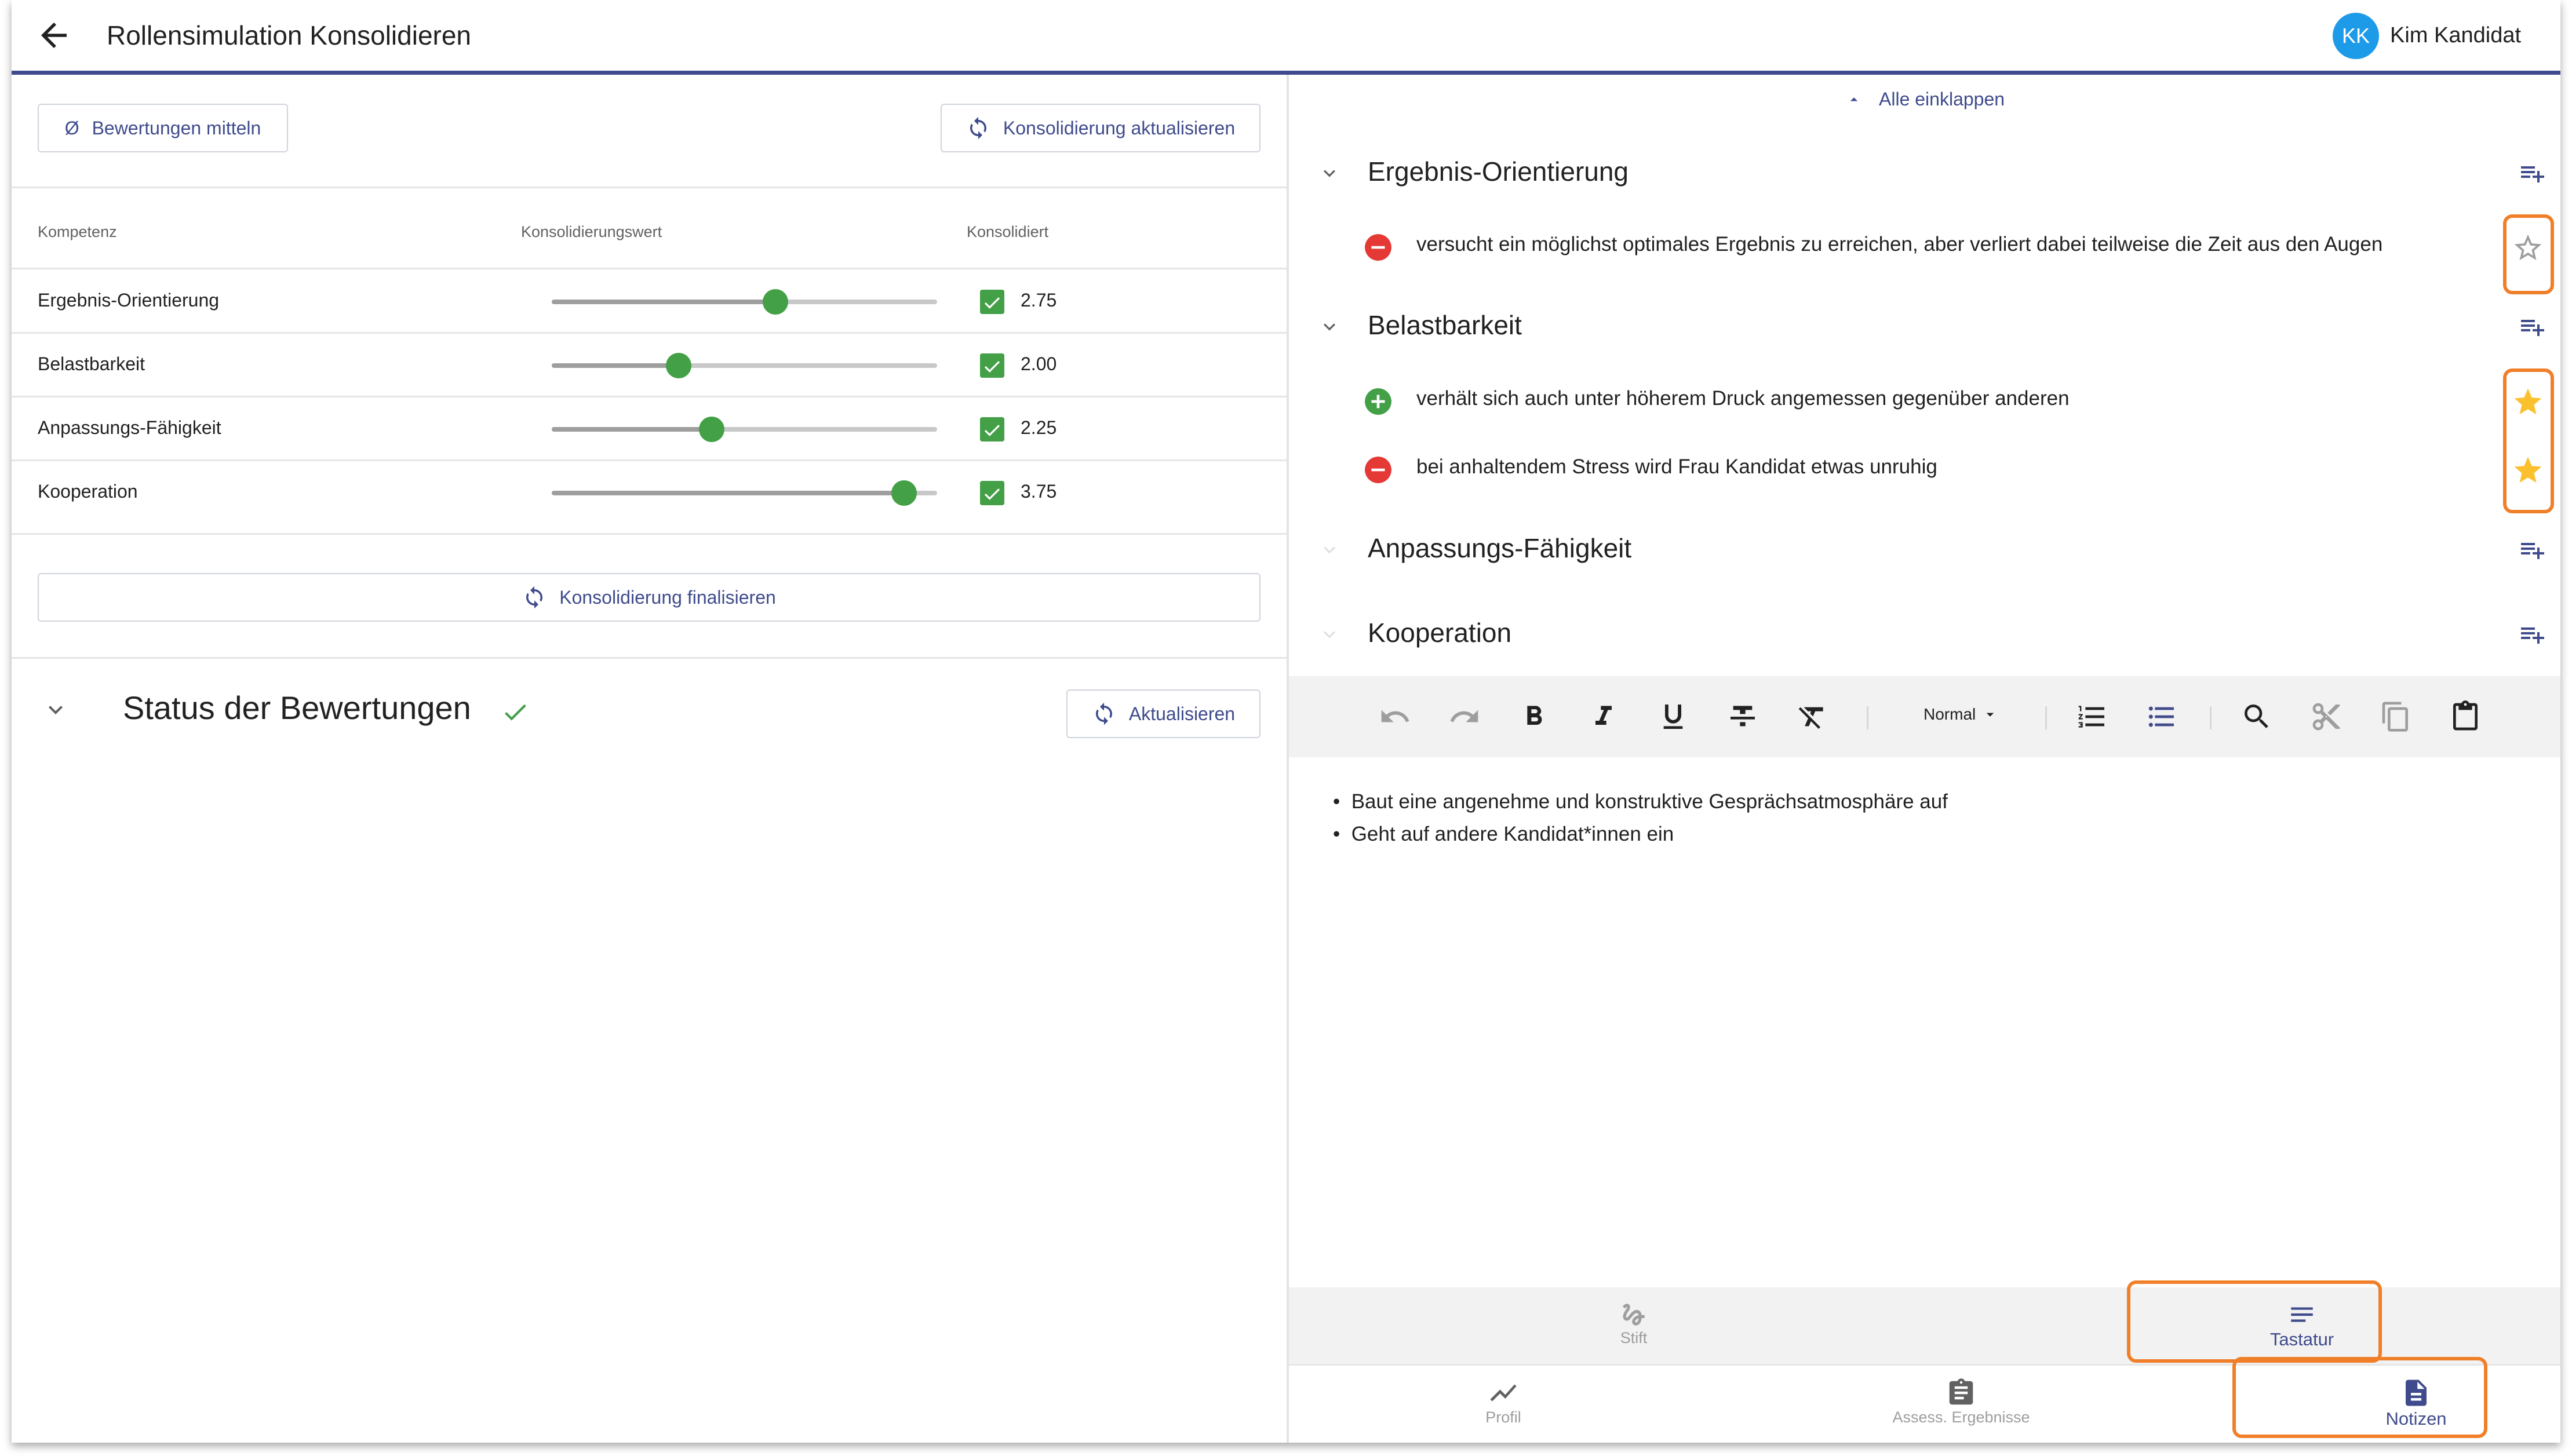  What do you see at coordinates (1395, 717) in the screenshot?
I see `undo-icon` at bounding box center [1395, 717].